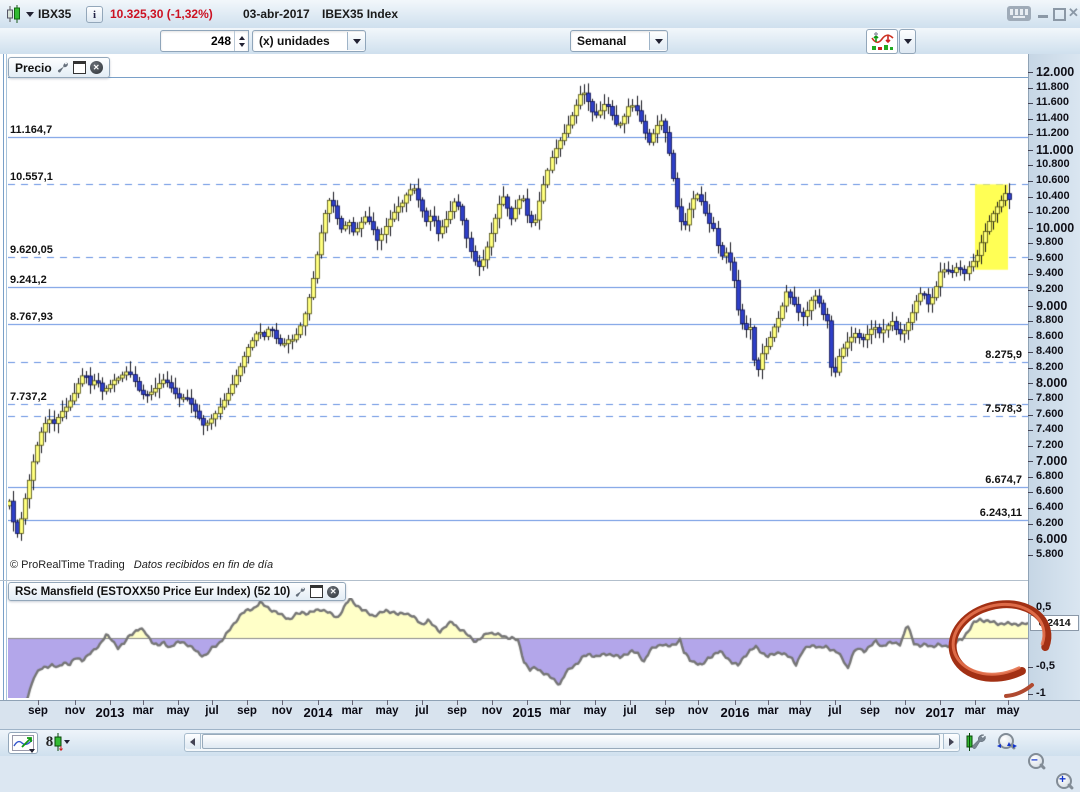 The width and height of the screenshot is (1080, 792). Describe the element at coordinates (1003, 479) in the screenshot. I see `price-level-label: 6.674,7` at that location.